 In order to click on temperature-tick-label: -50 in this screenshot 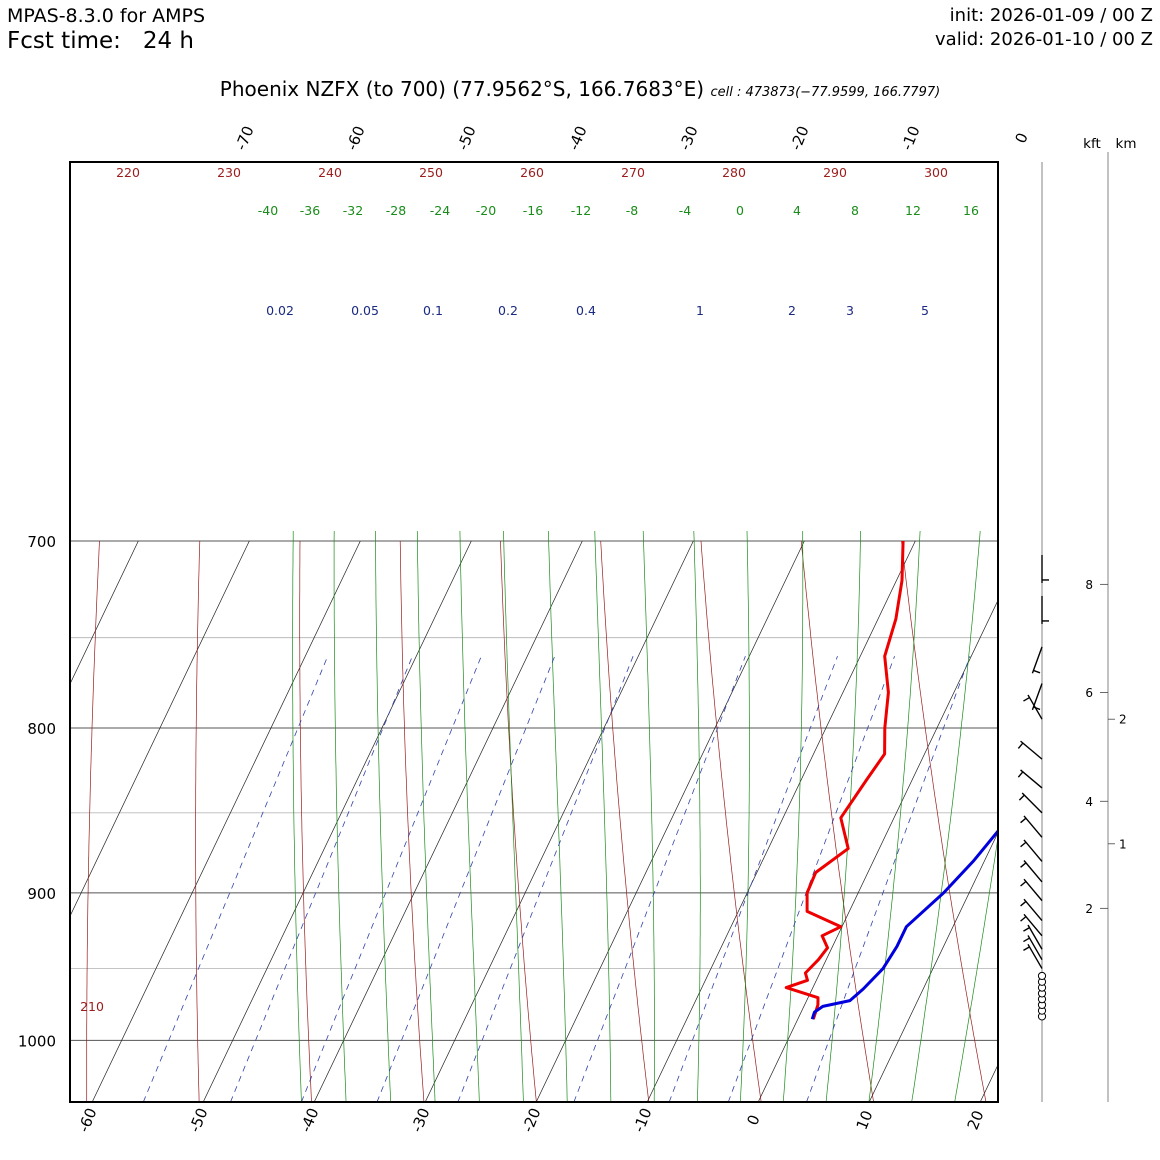, I will do `click(199, 1119)`.